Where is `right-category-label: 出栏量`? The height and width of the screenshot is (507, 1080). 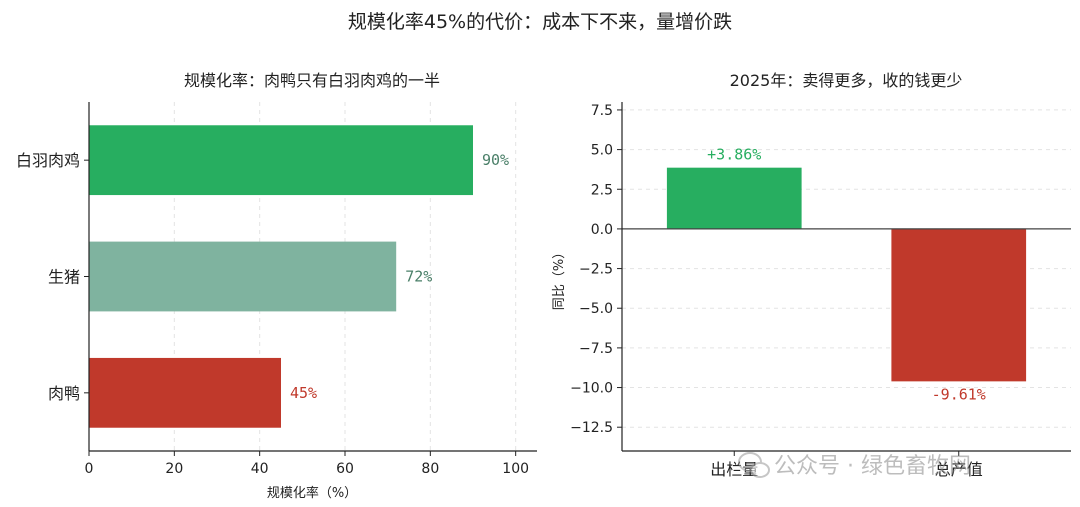 right-category-label: 出栏量 is located at coordinates (734, 469).